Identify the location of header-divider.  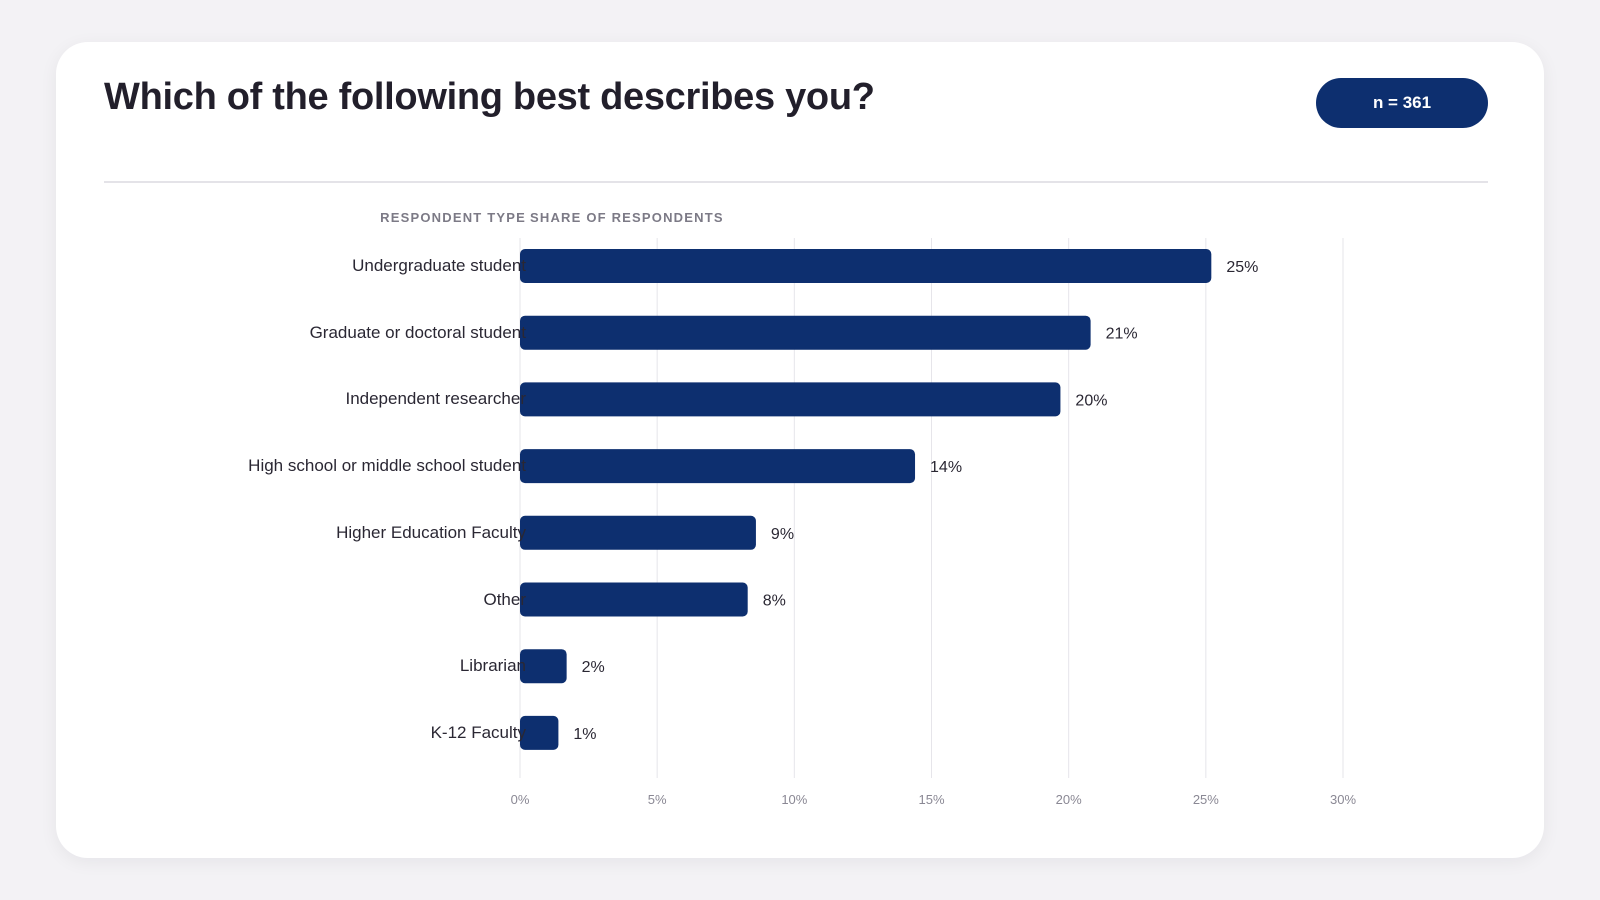
(796, 182).